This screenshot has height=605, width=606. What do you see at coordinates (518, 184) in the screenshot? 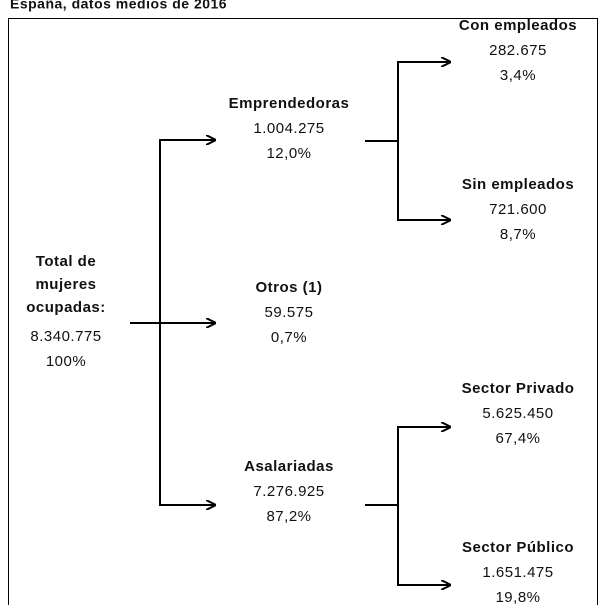
I see `node-label: Sin empleados` at bounding box center [518, 184].